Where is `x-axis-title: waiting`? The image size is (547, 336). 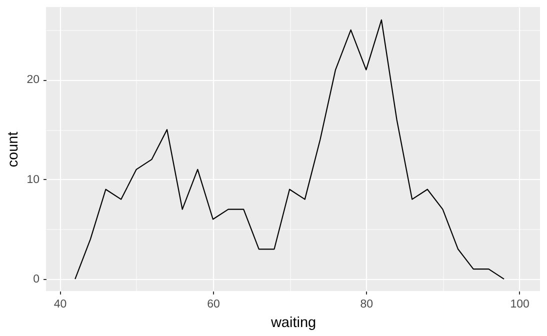 x-axis-title: waiting is located at coordinates (293, 323).